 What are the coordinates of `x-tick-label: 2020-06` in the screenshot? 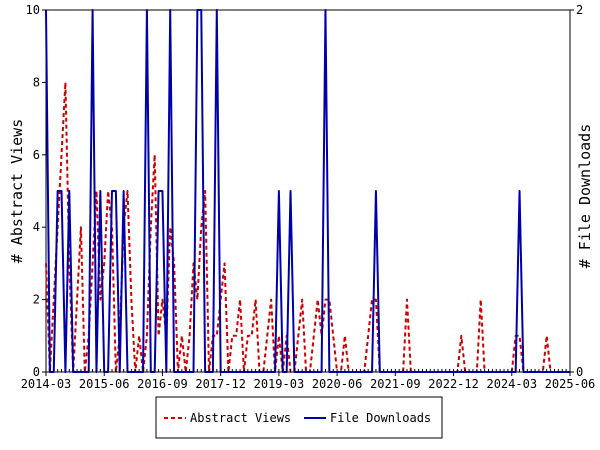 It's located at (337, 384).